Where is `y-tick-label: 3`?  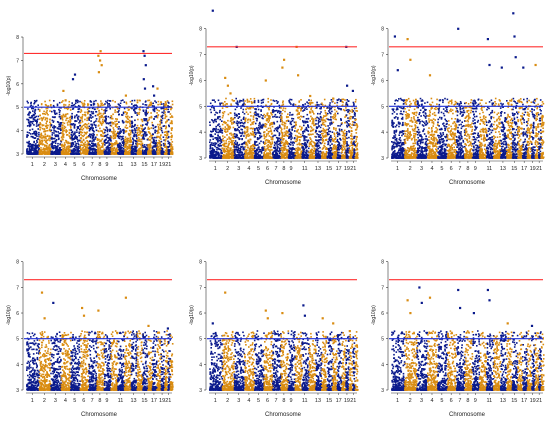 y-tick-label: 3 is located at coordinates (17, 155).